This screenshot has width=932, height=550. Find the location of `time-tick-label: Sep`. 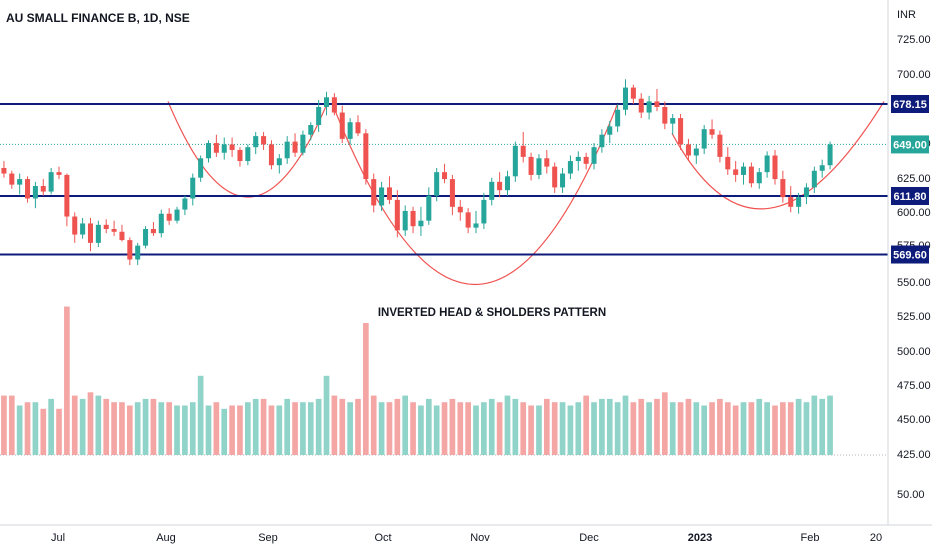

time-tick-label: Sep is located at coordinates (268, 538).